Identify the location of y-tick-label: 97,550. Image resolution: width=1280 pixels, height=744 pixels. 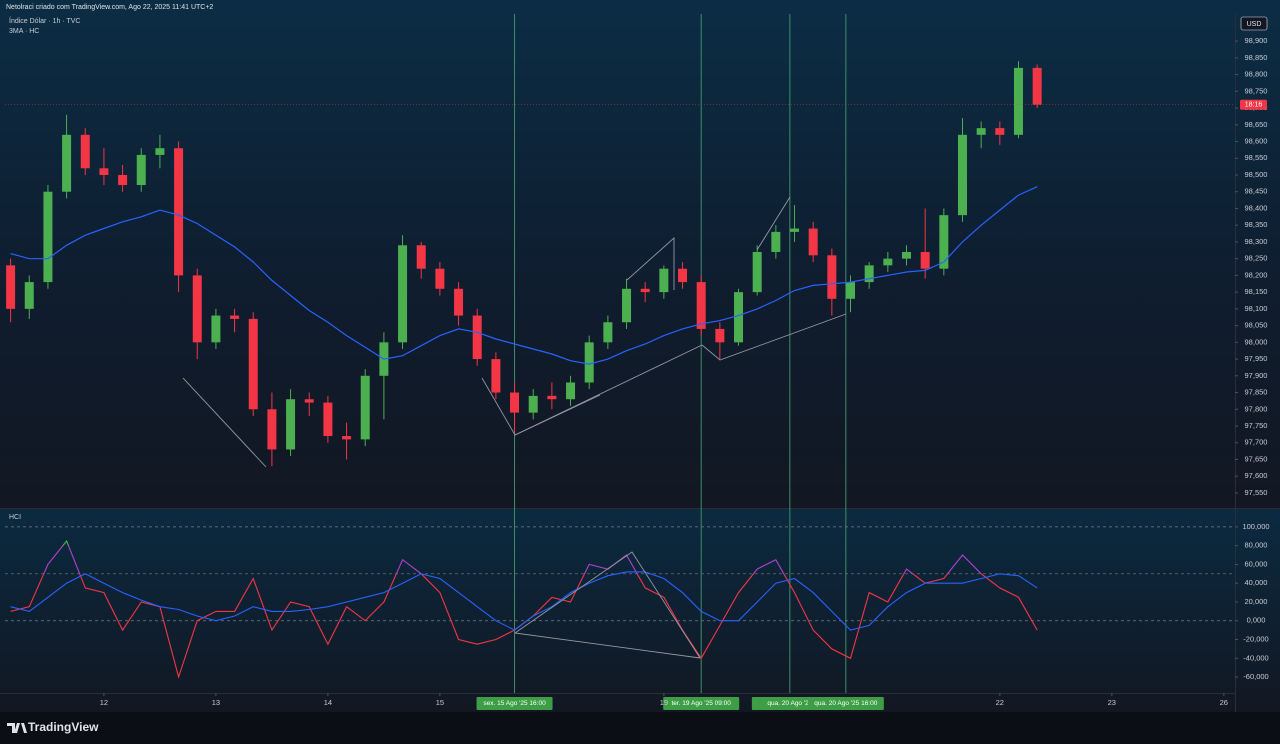
(1256, 492).